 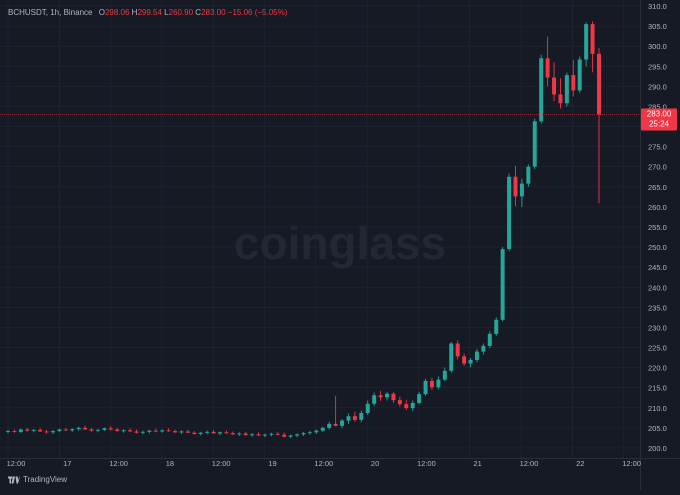 I want to click on y-tick-label: 290.0, so click(x=657, y=86).